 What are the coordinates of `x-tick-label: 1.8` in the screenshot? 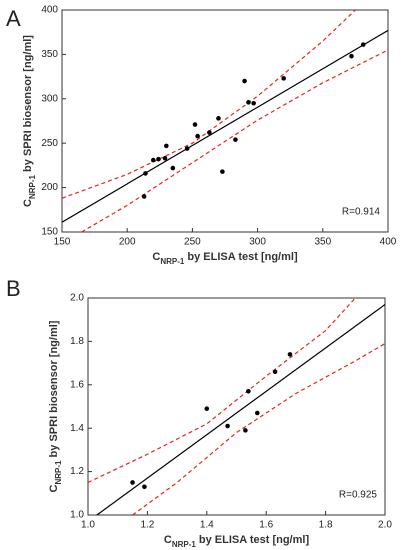 It's located at (326, 525).